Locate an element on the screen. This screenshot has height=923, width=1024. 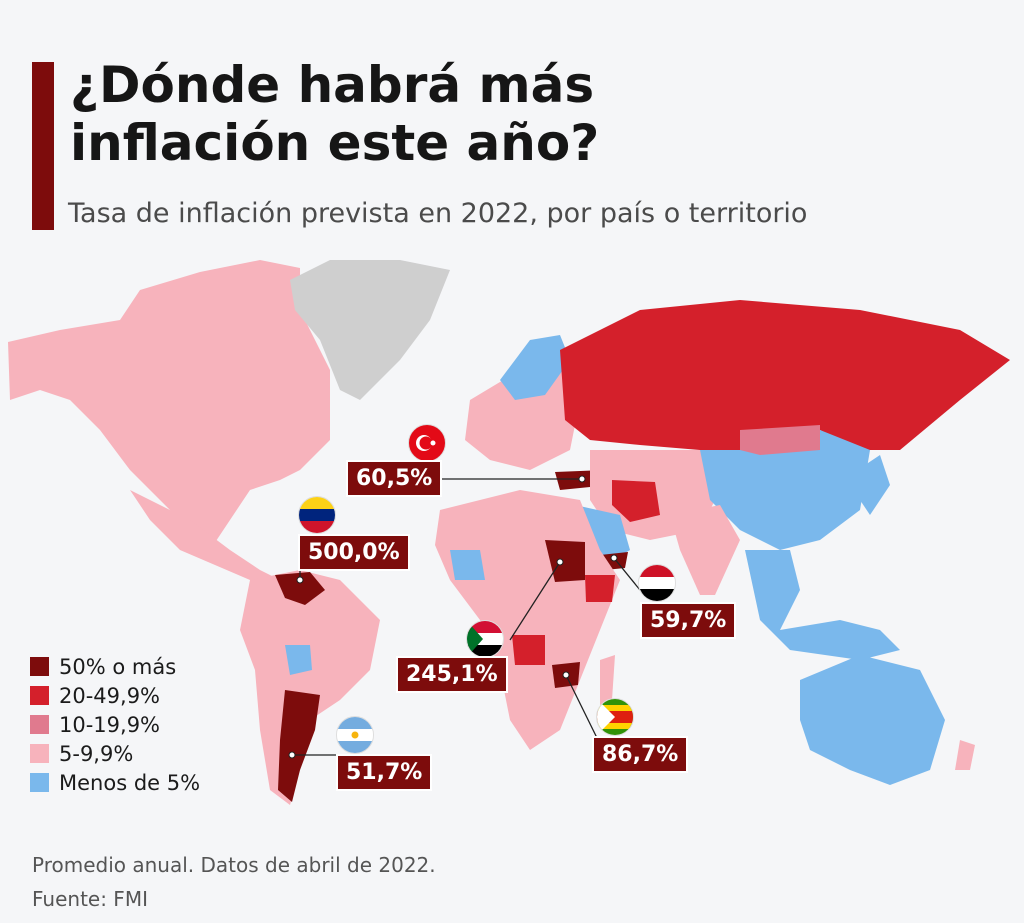
footer-source: Fuente: FMI is located at coordinates (90, 899).